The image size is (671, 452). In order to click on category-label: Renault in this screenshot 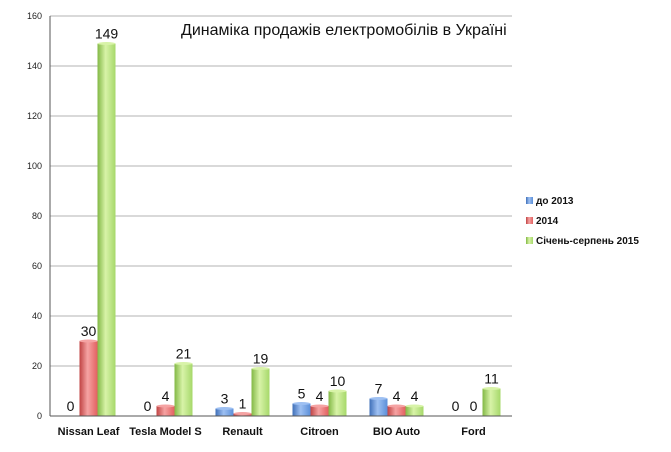, I will do `click(242, 432)`.